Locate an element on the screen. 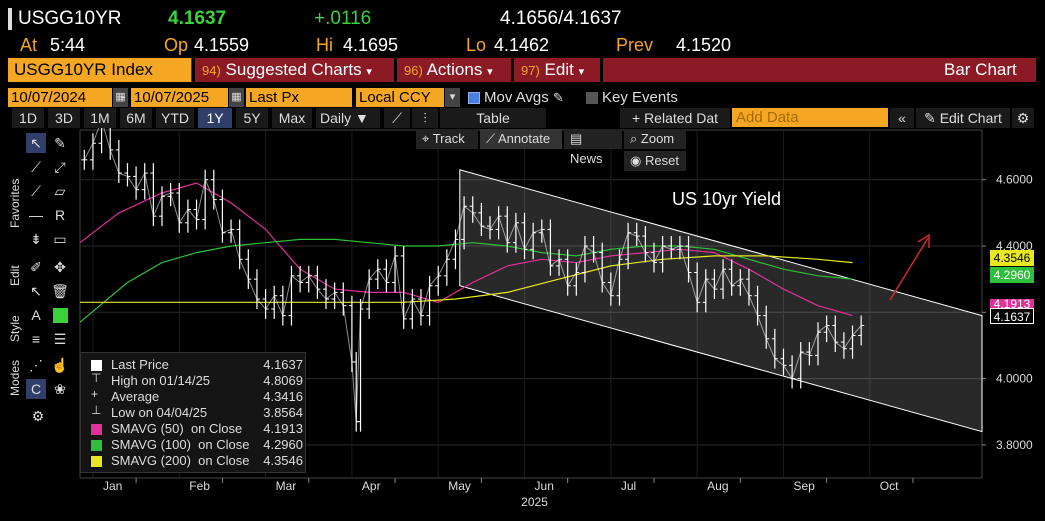 The height and width of the screenshot is (521, 1045). x-tick-label: Feb is located at coordinates (199, 486).